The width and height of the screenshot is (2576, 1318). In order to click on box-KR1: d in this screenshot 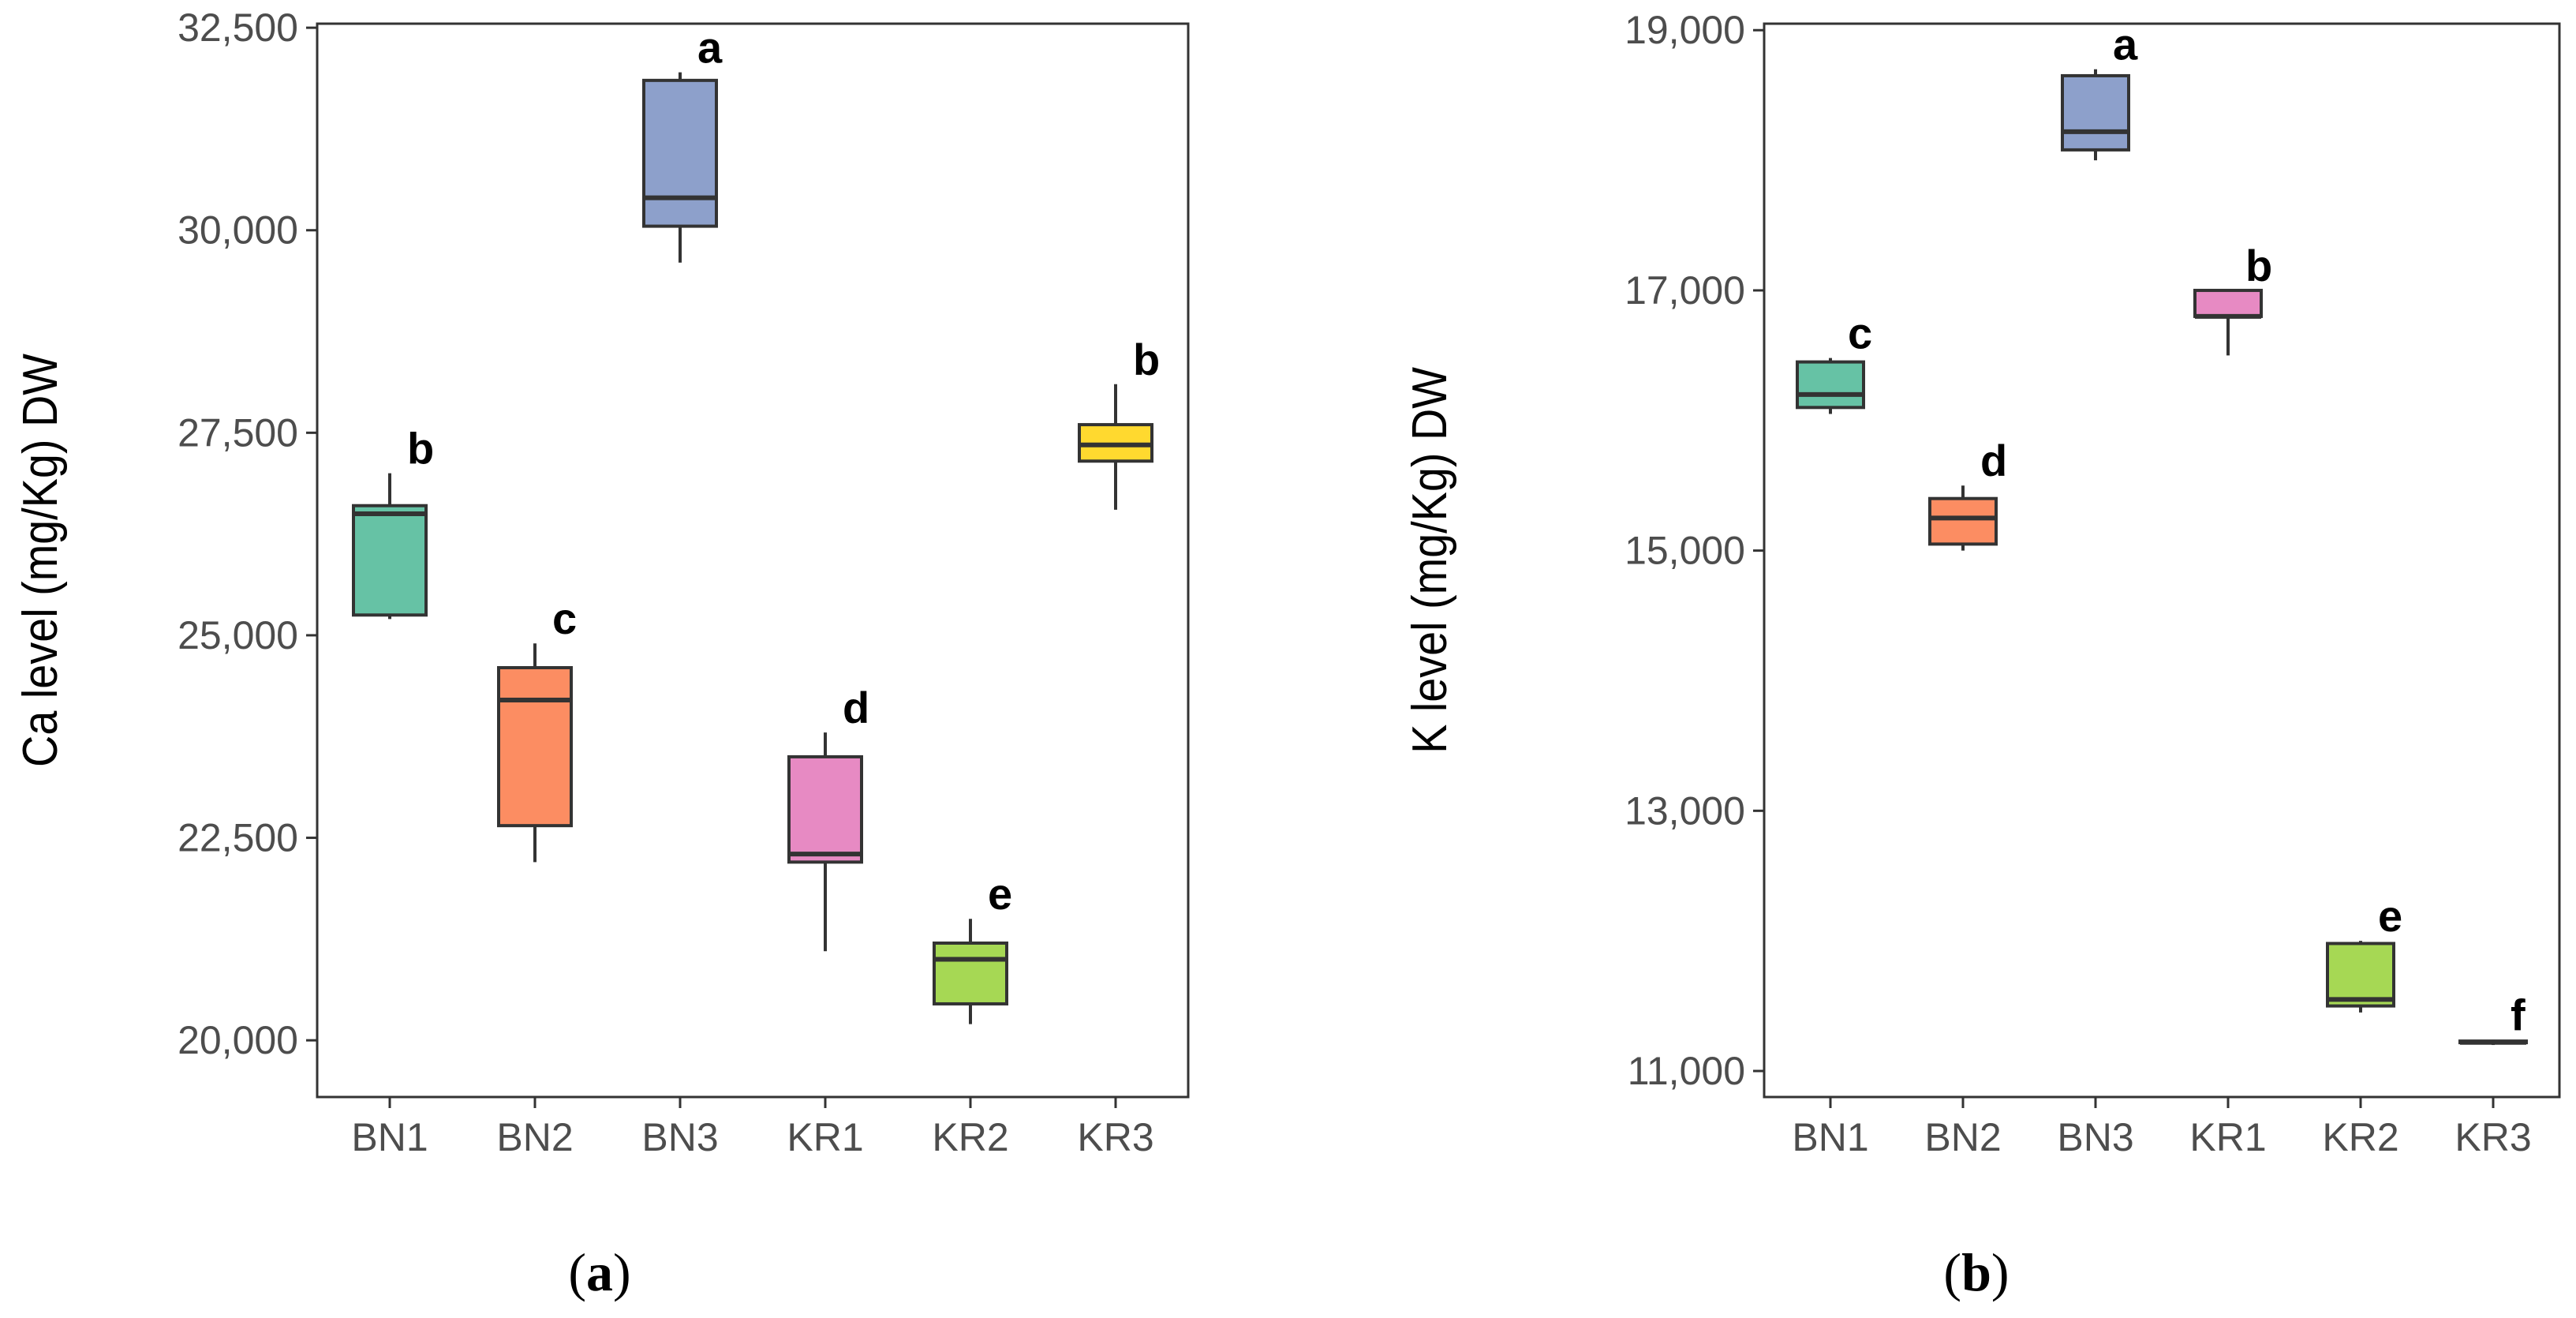, I will do `click(828, 817)`.